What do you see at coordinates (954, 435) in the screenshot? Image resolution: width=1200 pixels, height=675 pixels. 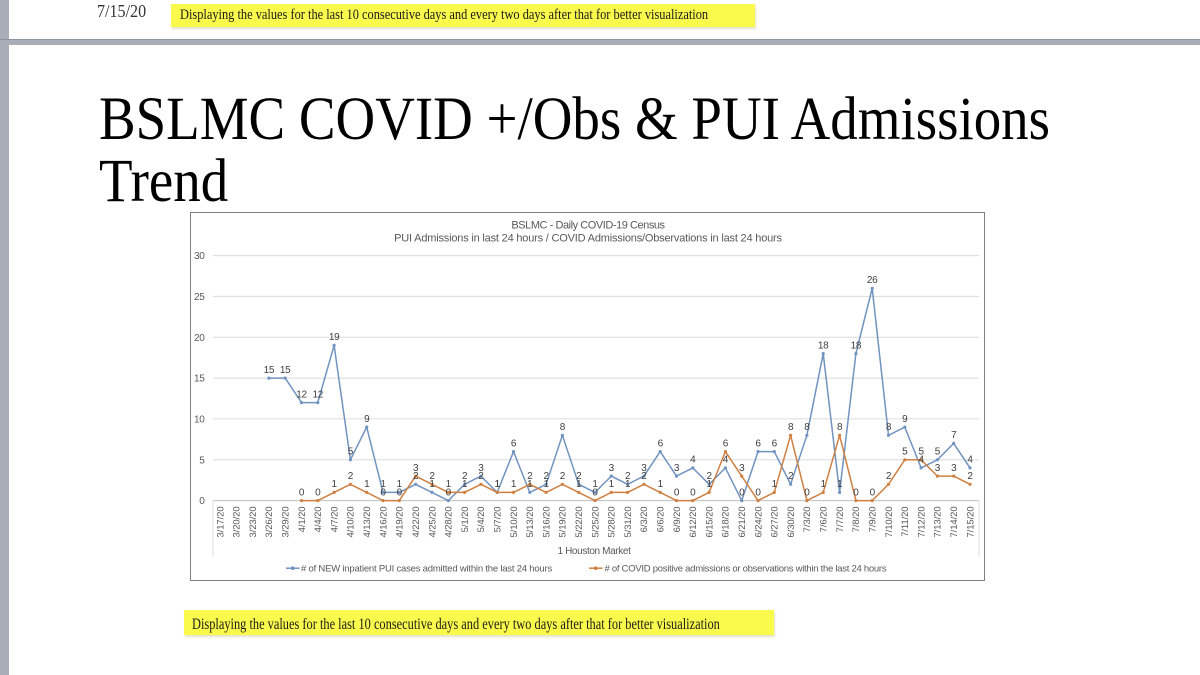 I see `svg-text: 7` at bounding box center [954, 435].